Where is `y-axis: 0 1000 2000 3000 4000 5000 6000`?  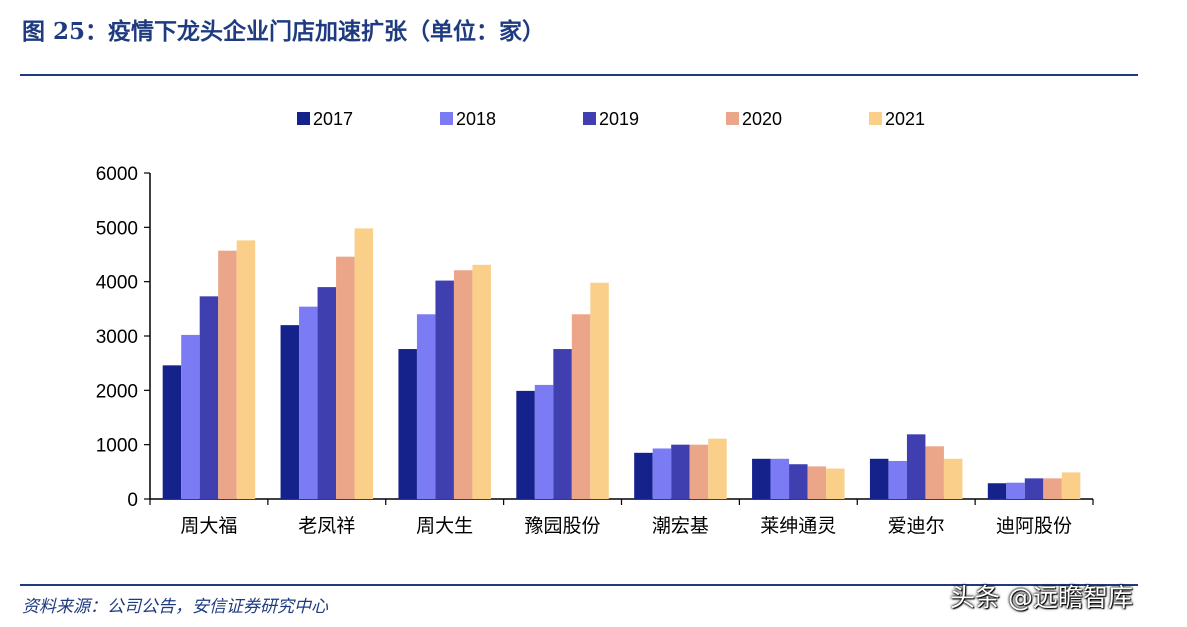 y-axis: 0 1000 2000 3000 4000 5000 6000 is located at coordinates (123, 337).